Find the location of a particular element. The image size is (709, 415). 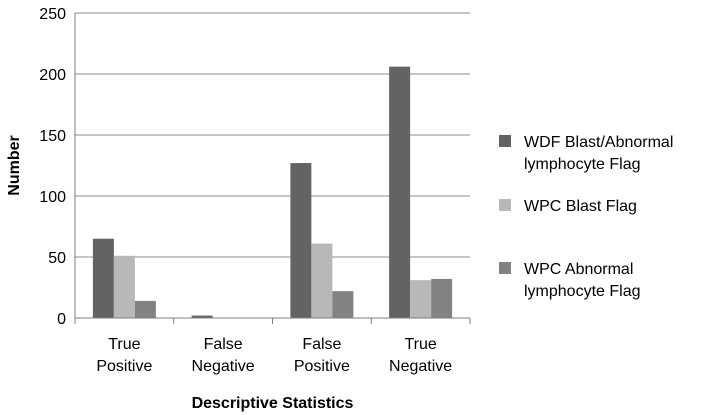

x-axis-title: Descriptive Statistics is located at coordinates (273, 403).